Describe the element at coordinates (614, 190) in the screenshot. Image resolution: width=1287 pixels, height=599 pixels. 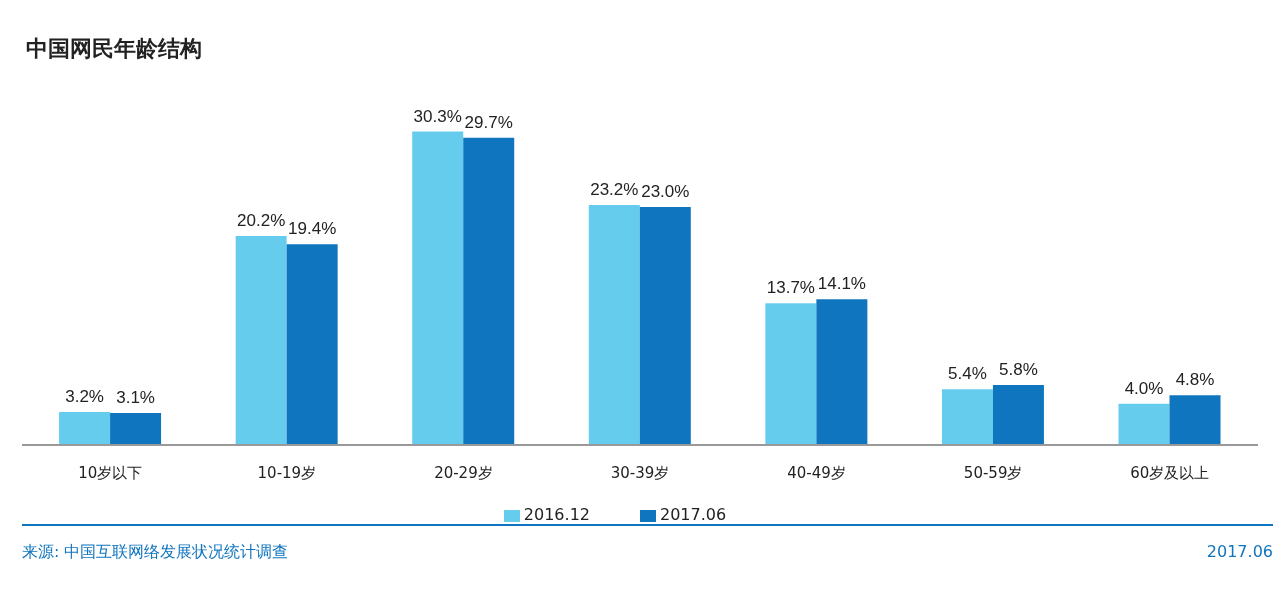
I see `data-label: 23.2%` at that location.